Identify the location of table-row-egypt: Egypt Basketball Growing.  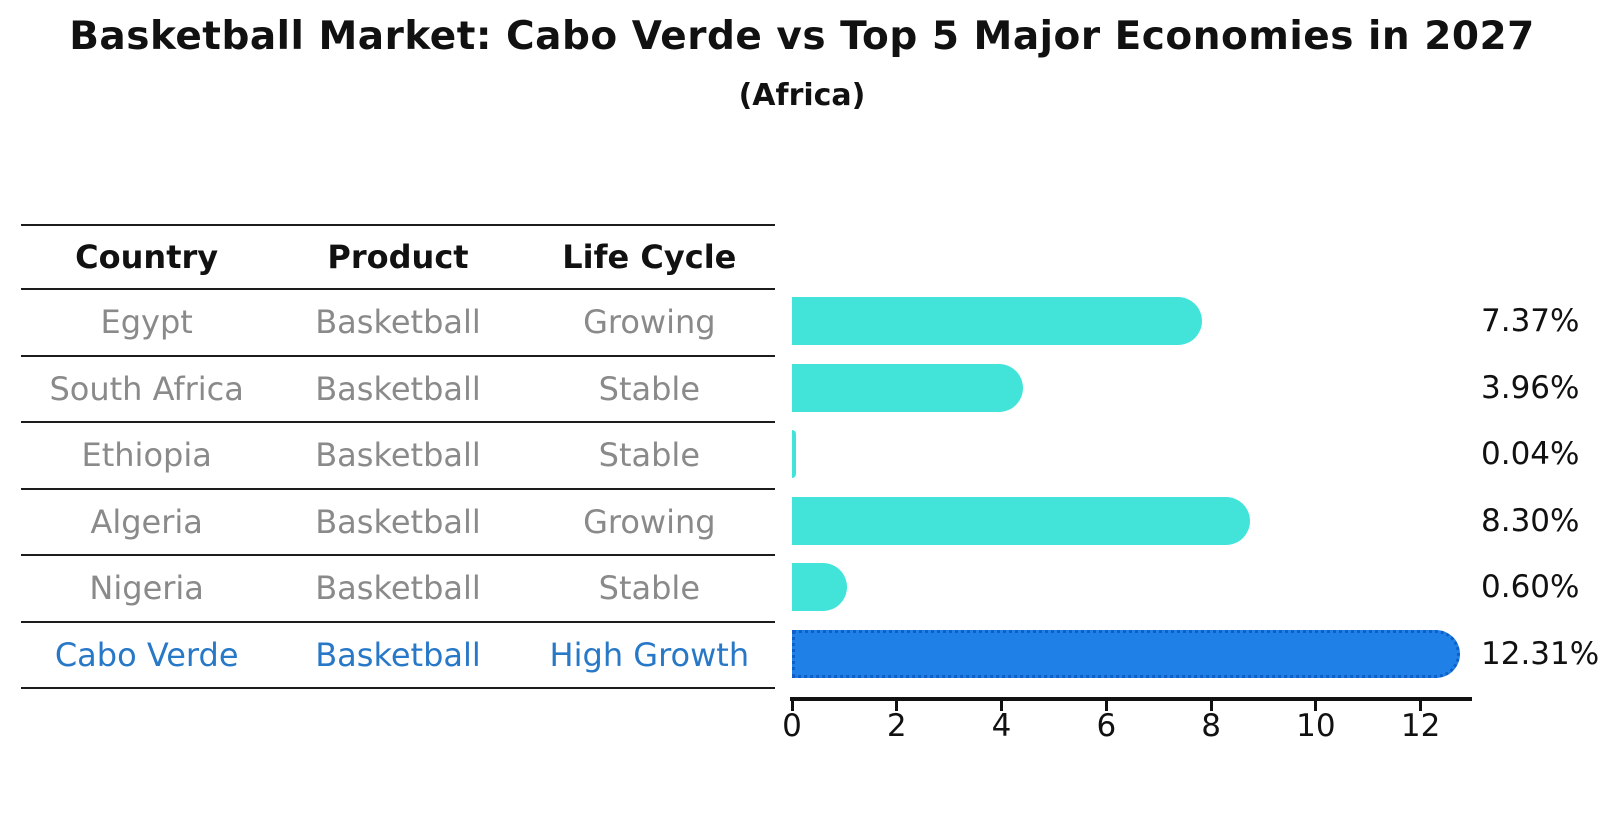
(398, 323).